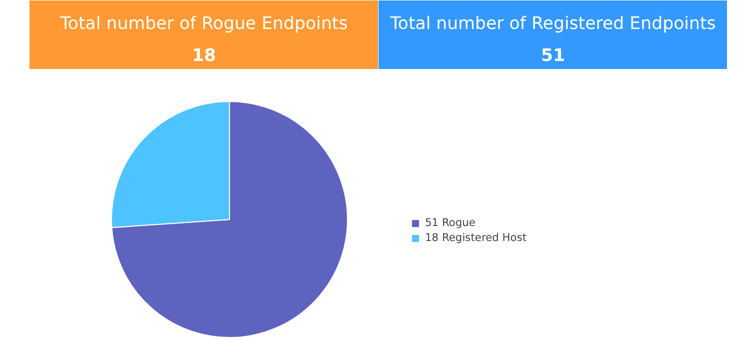 Image resolution: width=740 pixels, height=339 pixels. Describe the element at coordinates (203, 24) in the screenshot. I see `text: Total number of Rogue Endpoints` at that location.